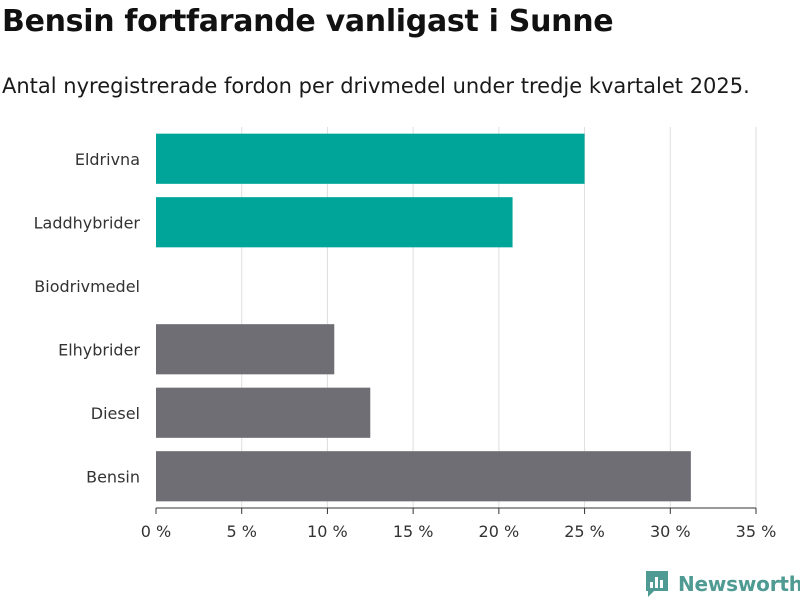  Describe the element at coordinates (459, 524) in the screenshot. I see `x-axis: 0 % 5 % 10 % 15 % 20 % 25 % 30 % 35 %` at that location.